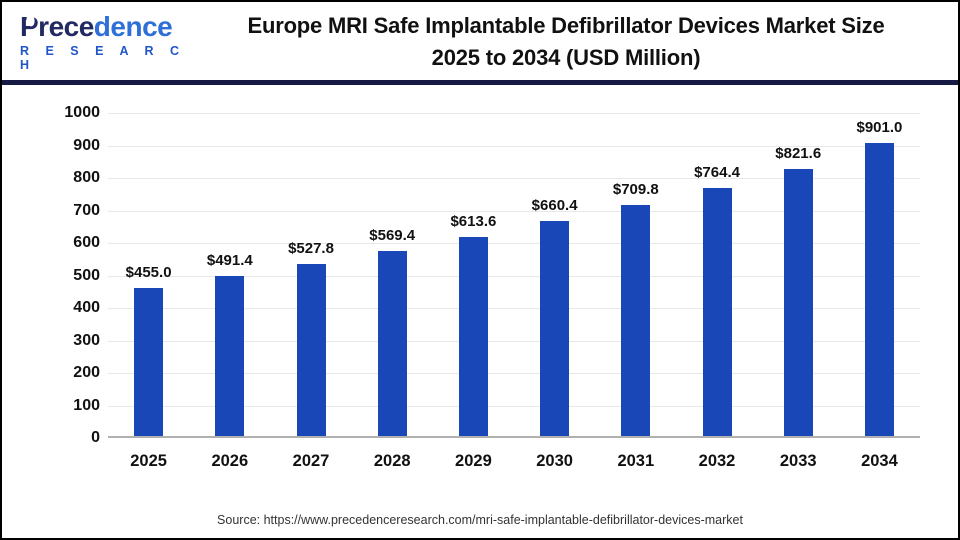  What do you see at coordinates (635, 190) in the screenshot?
I see `bar-value-label: $709.8` at bounding box center [635, 190].